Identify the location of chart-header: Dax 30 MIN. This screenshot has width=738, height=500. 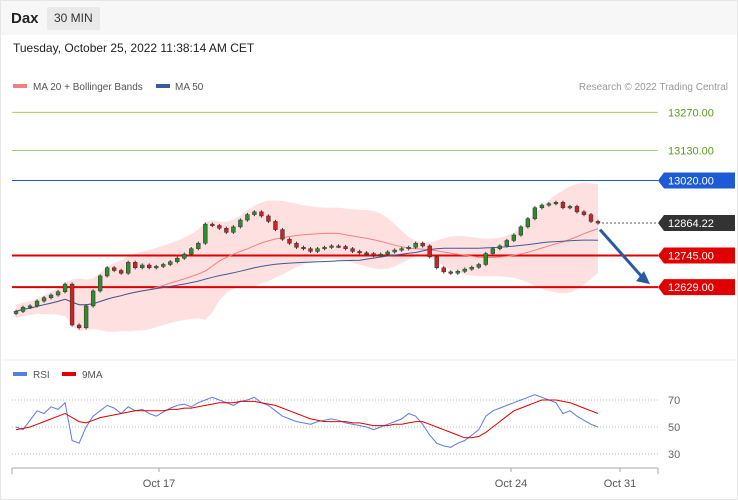
(369, 18).